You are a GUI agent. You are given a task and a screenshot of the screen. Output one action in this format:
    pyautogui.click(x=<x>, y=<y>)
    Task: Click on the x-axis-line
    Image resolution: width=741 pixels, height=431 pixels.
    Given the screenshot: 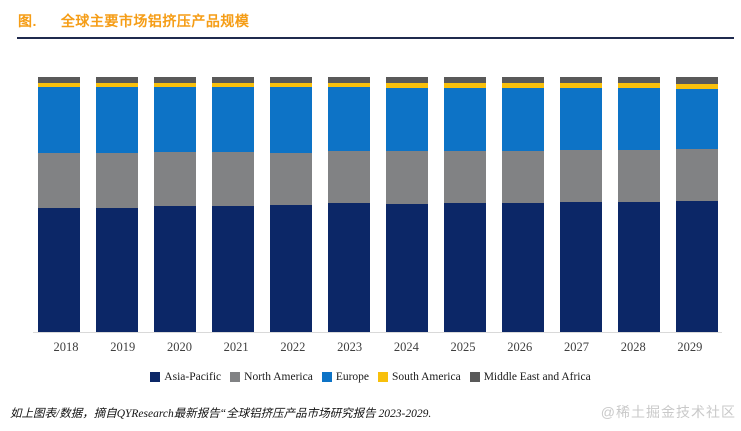 What is the action you would take?
    pyautogui.click(x=377, y=332)
    